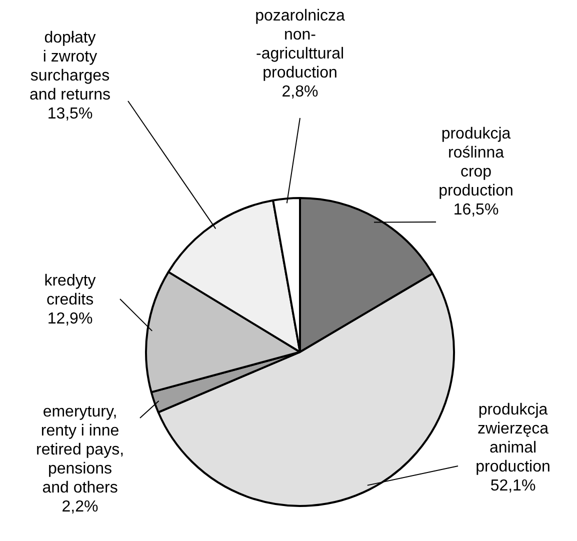 This screenshot has height=541, width=577. I want to click on data-label: 12,9%, so click(70, 319).